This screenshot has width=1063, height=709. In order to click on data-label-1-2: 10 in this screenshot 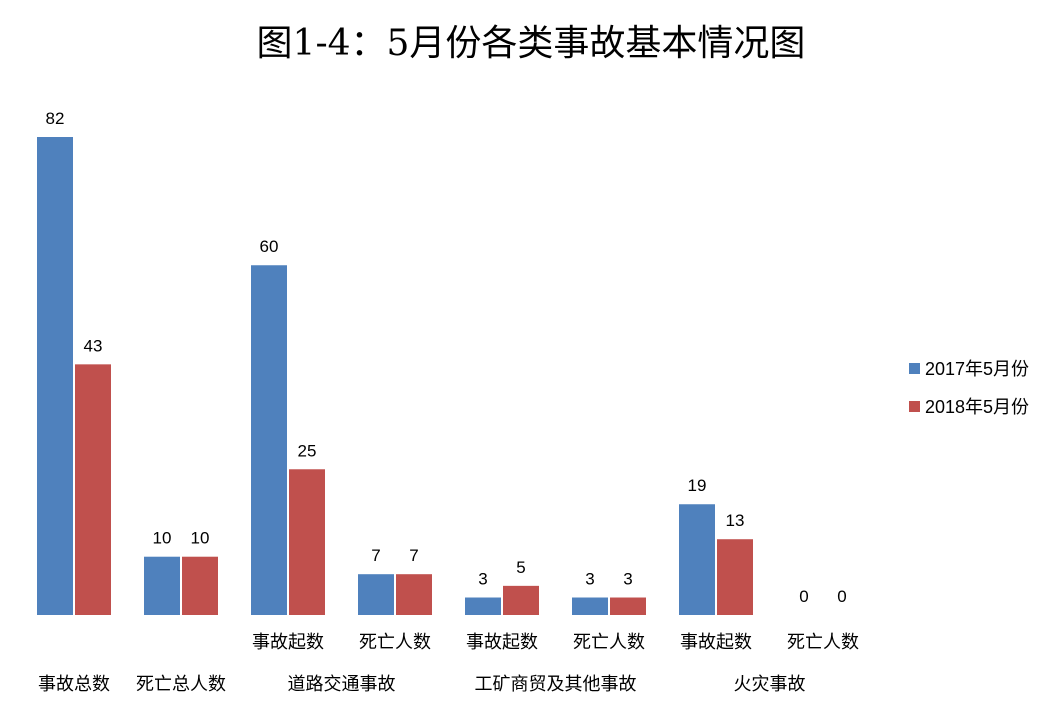, I will do `click(162, 538)`.